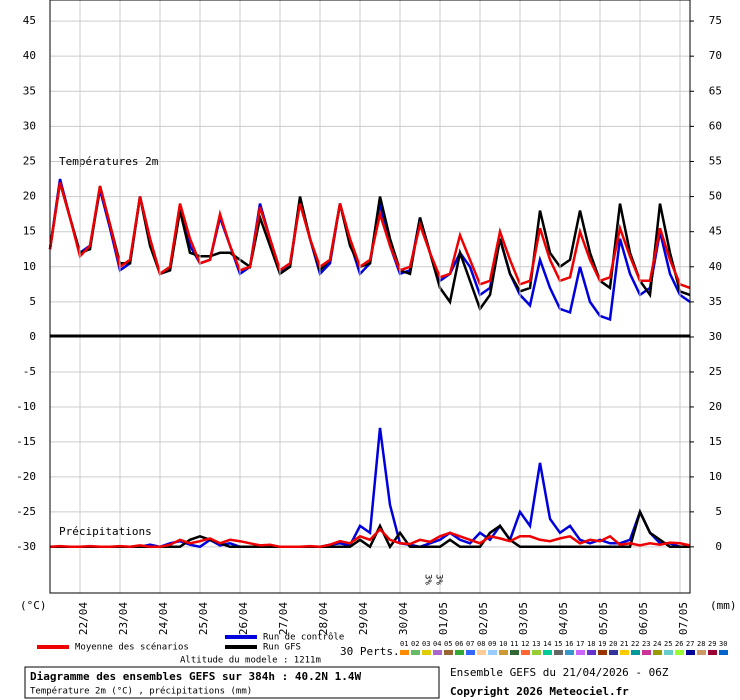 The width and height of the screenshot is (740, 700). Describe the element at coordinates (715, 441) in the screenshot. I see `y2-tick-label: 15` at that location.